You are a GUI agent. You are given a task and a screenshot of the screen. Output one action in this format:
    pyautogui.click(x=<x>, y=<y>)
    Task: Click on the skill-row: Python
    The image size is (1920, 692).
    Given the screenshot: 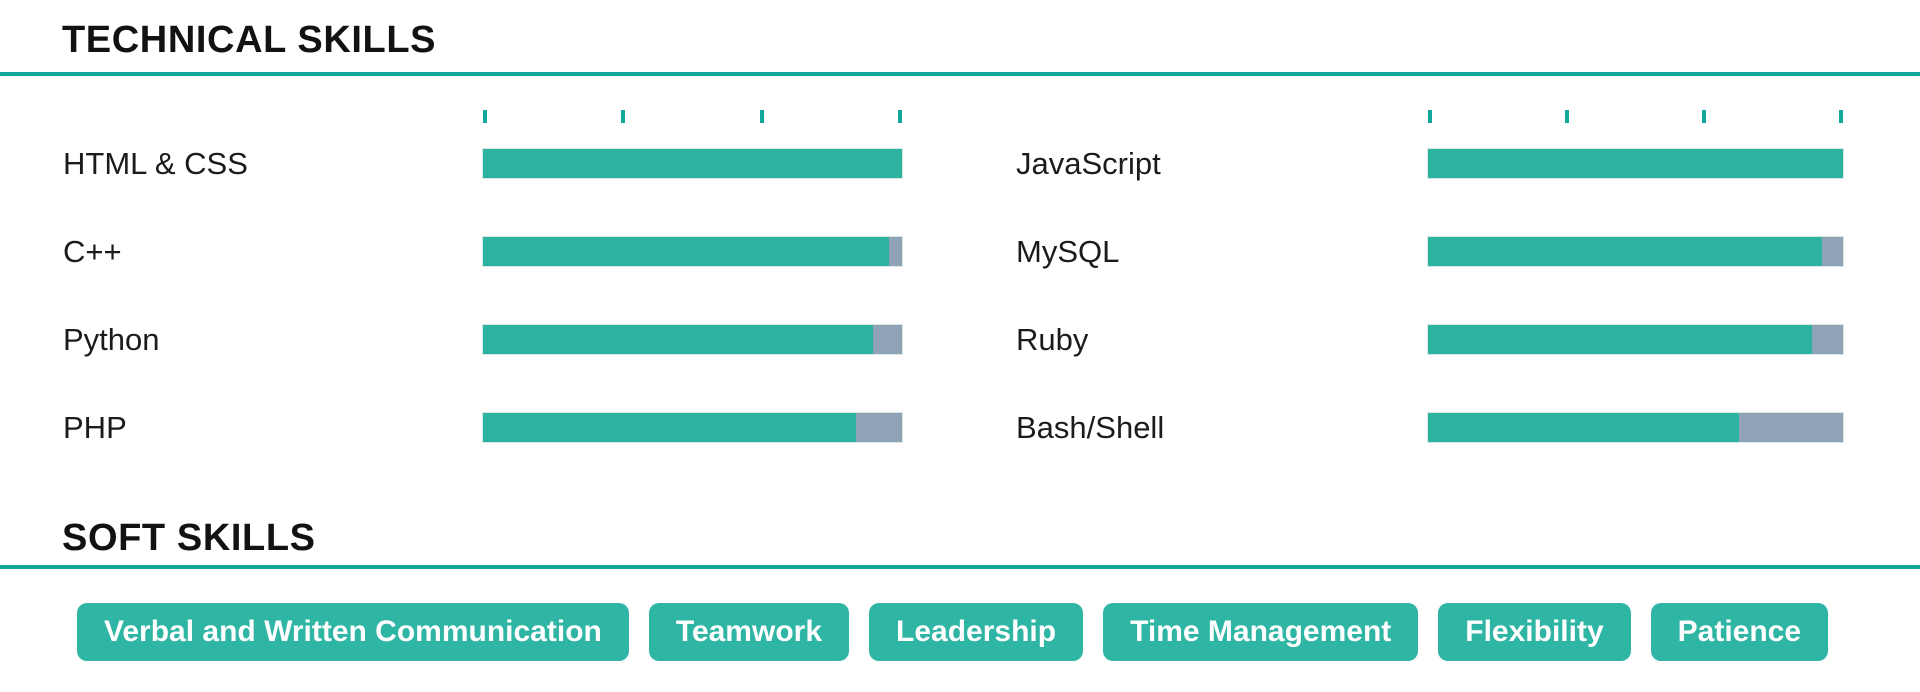 What is the action you would take?
    pyautogui.click(x=482, y=339)
    